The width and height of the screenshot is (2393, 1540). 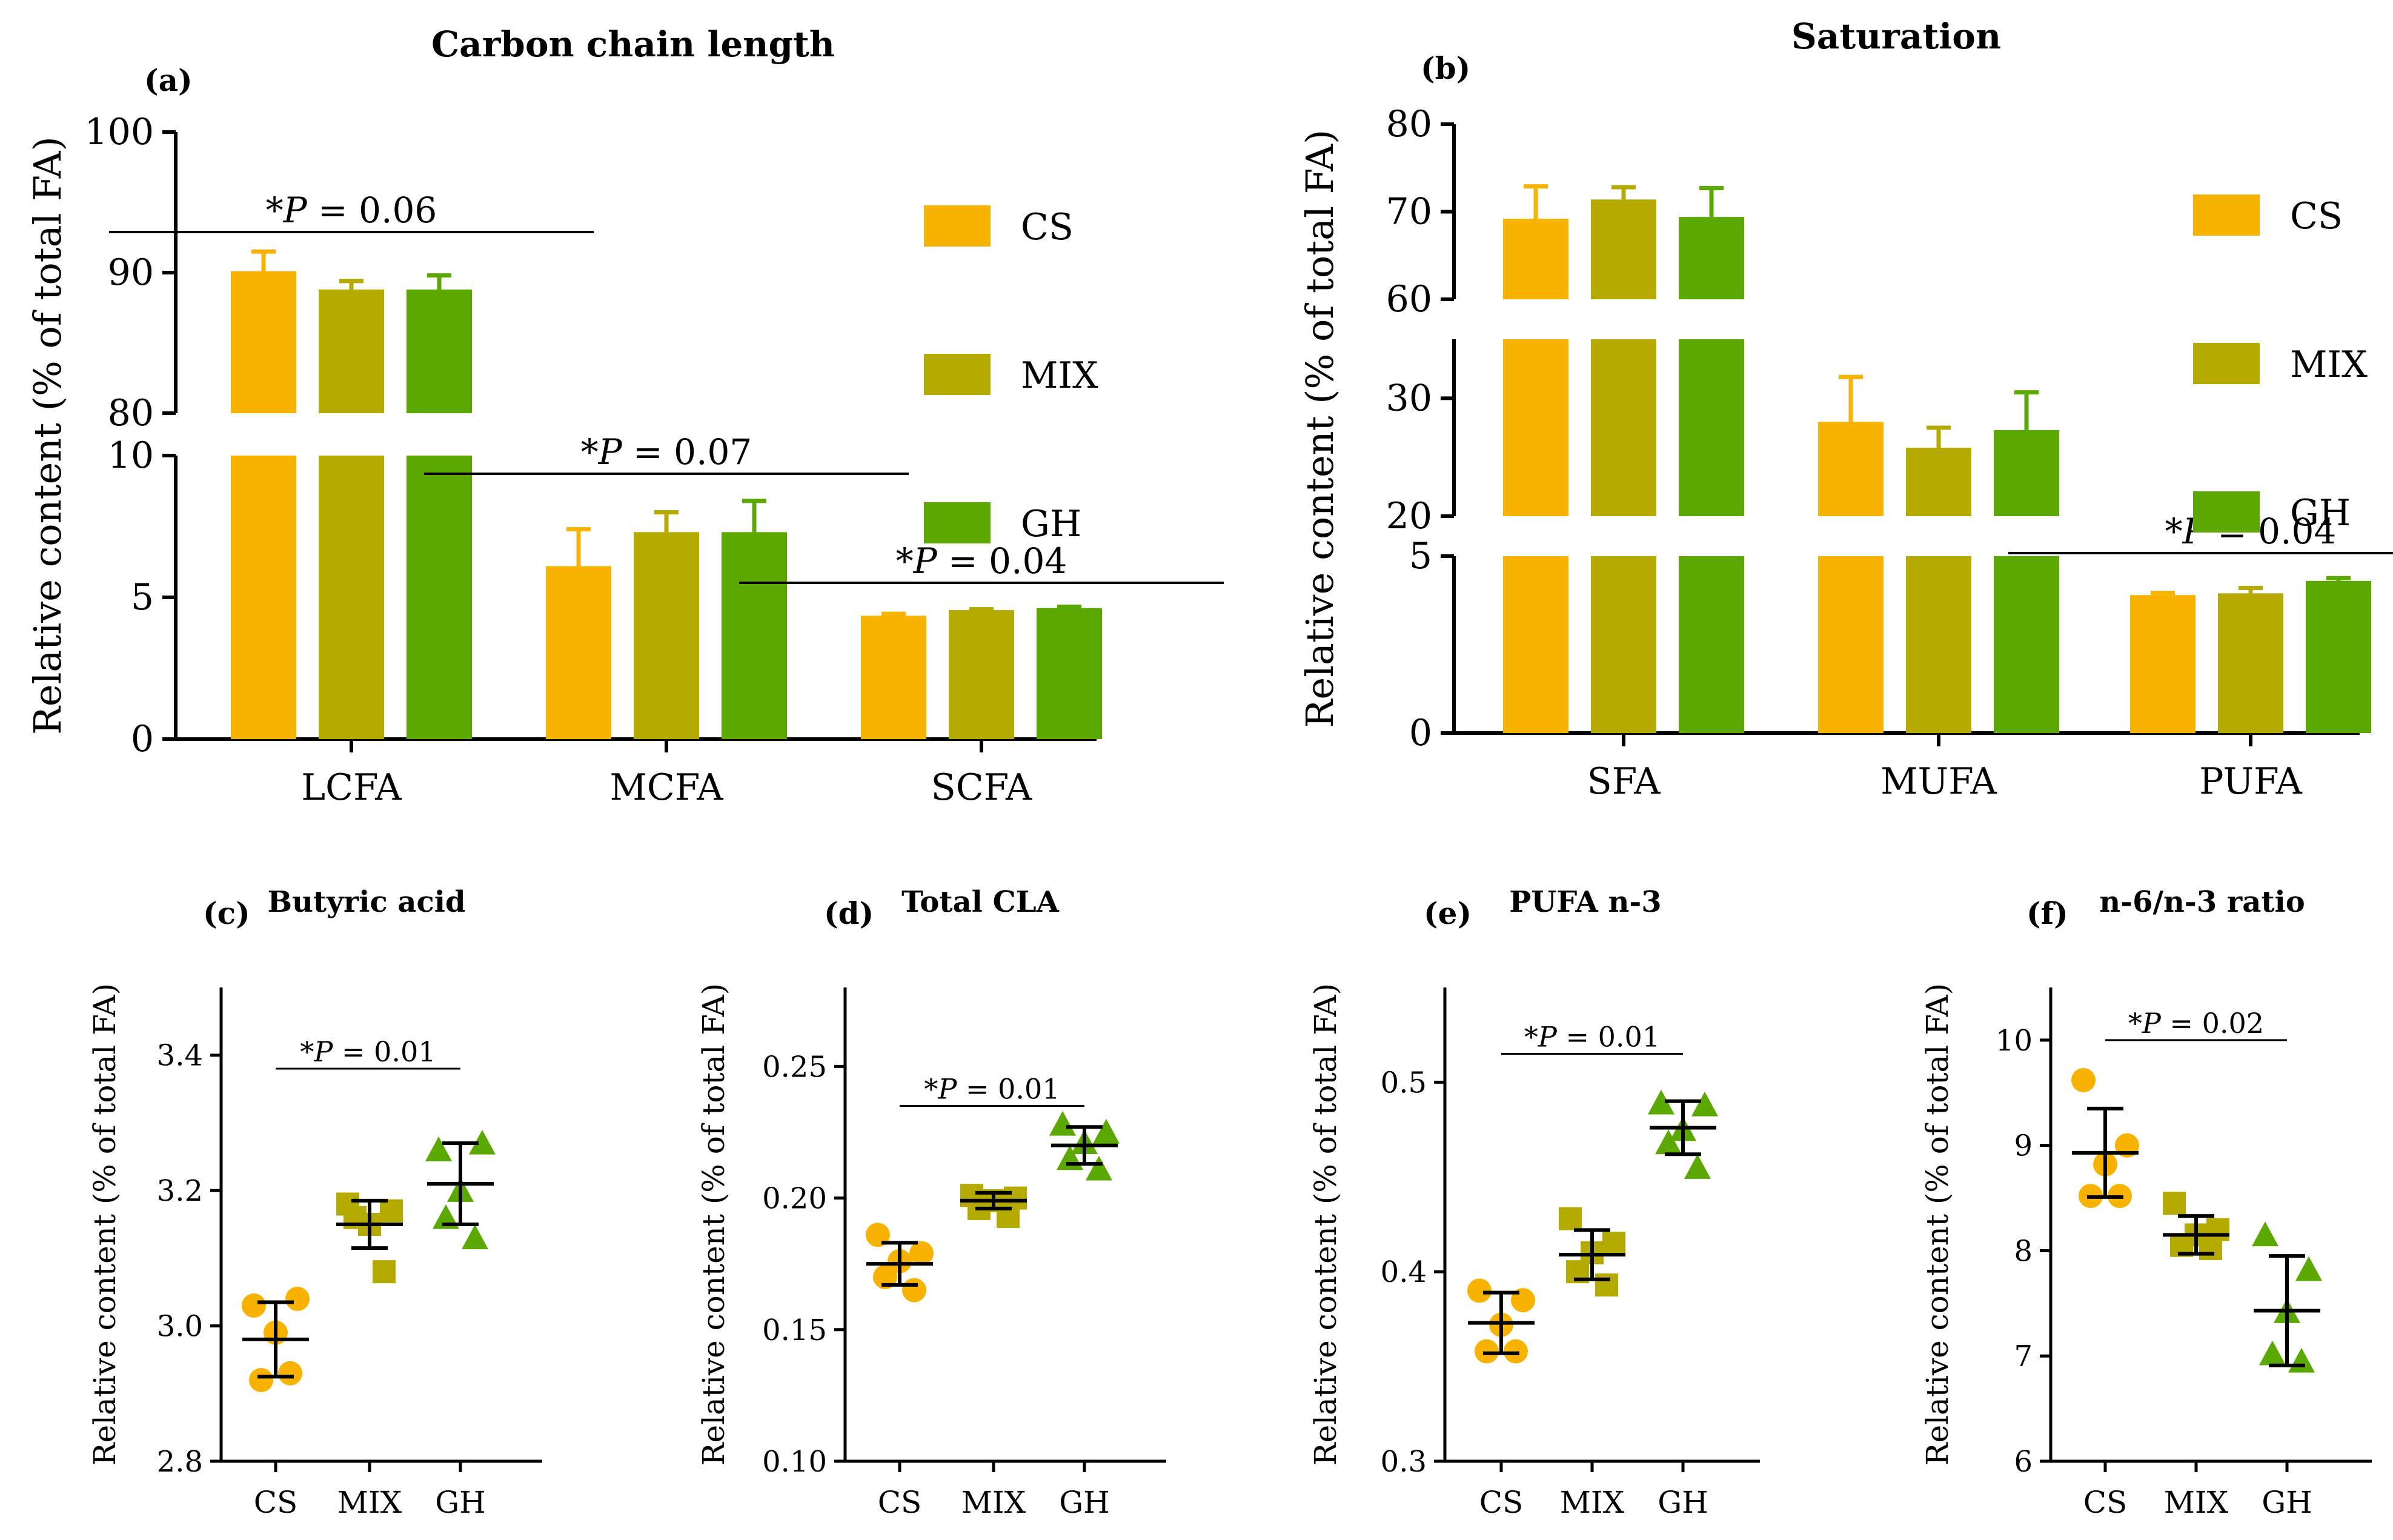 I want to click on bar-cs-mcfa, so click(x=578, y=653).